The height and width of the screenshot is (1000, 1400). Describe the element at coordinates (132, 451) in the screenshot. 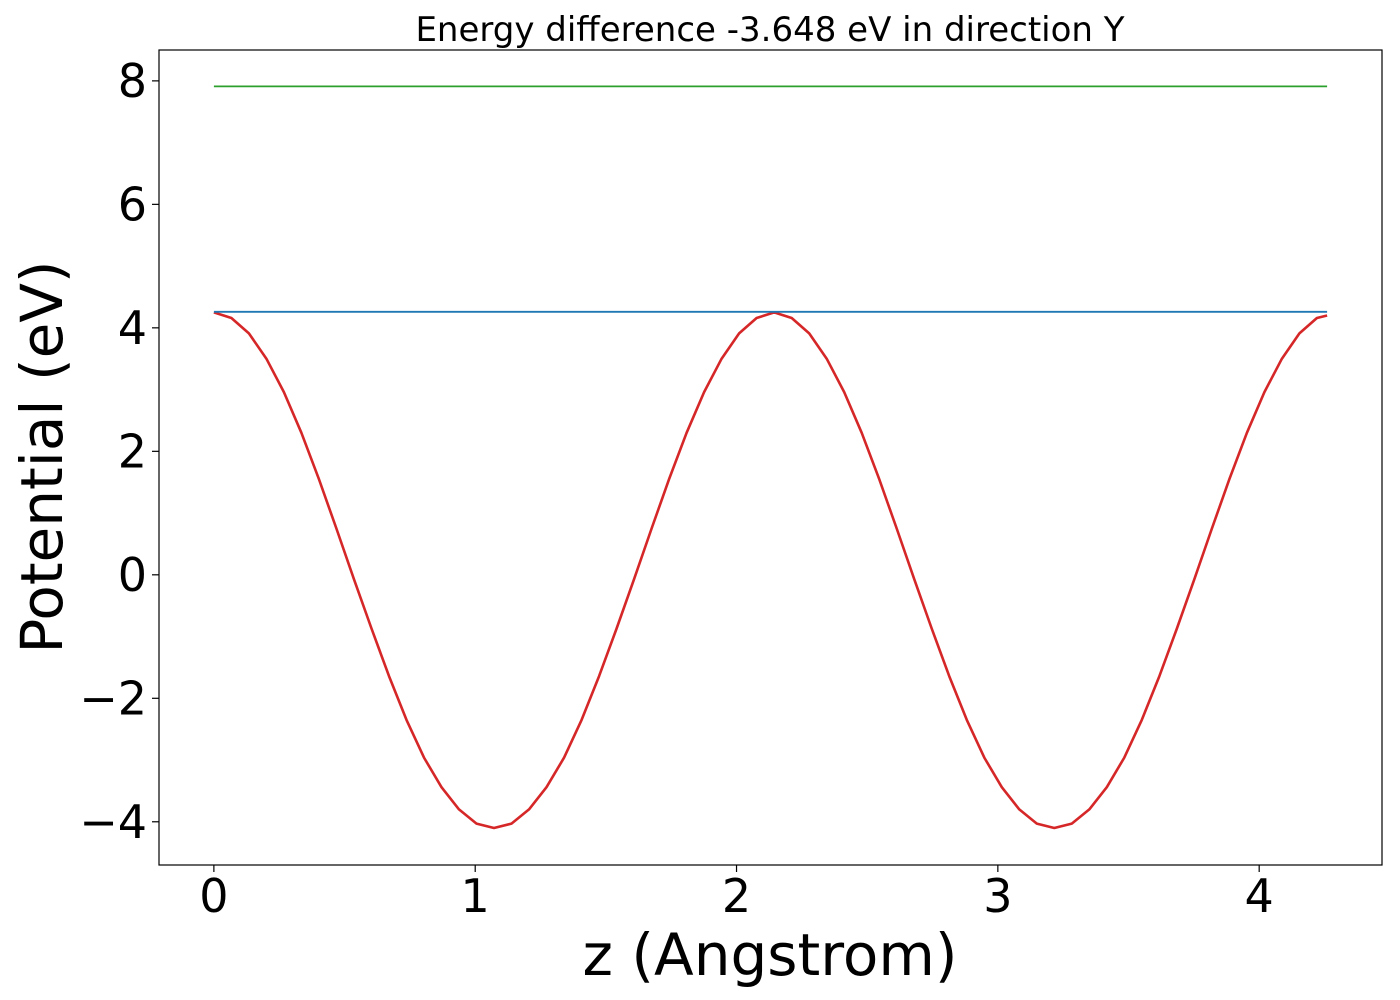

I see `y-tick-label: 2` at that location.